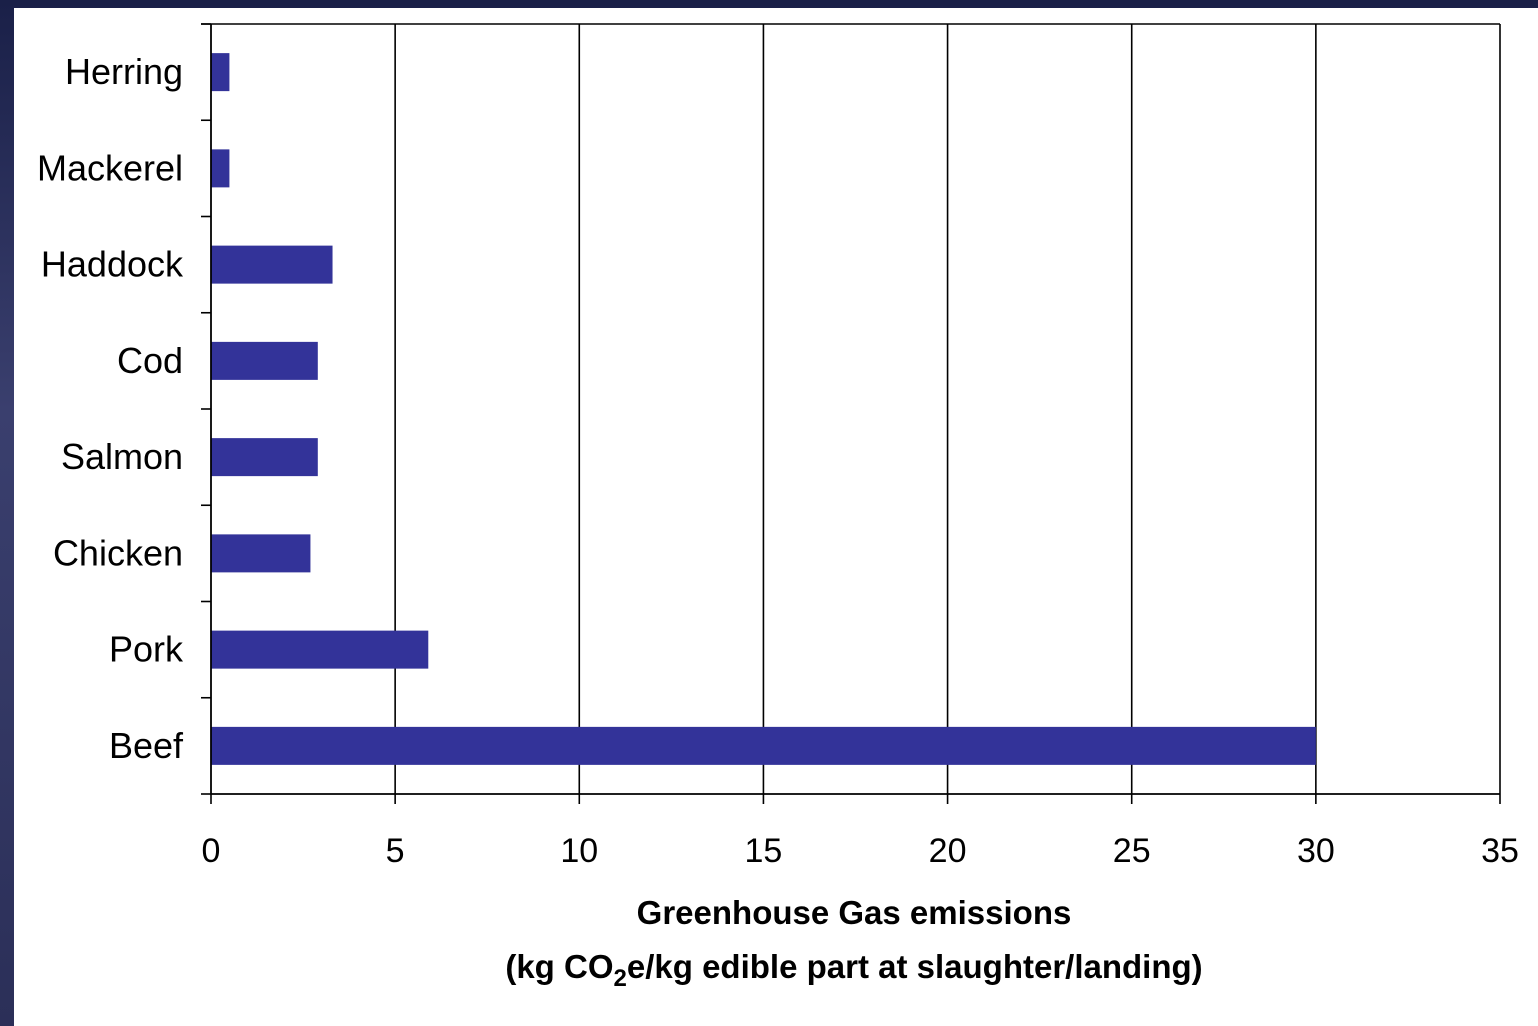  What do you see at coordinates (112, 264) in the screenshot?
I see `category-label-haddock: Haddock` at bounding box center [112, 264].